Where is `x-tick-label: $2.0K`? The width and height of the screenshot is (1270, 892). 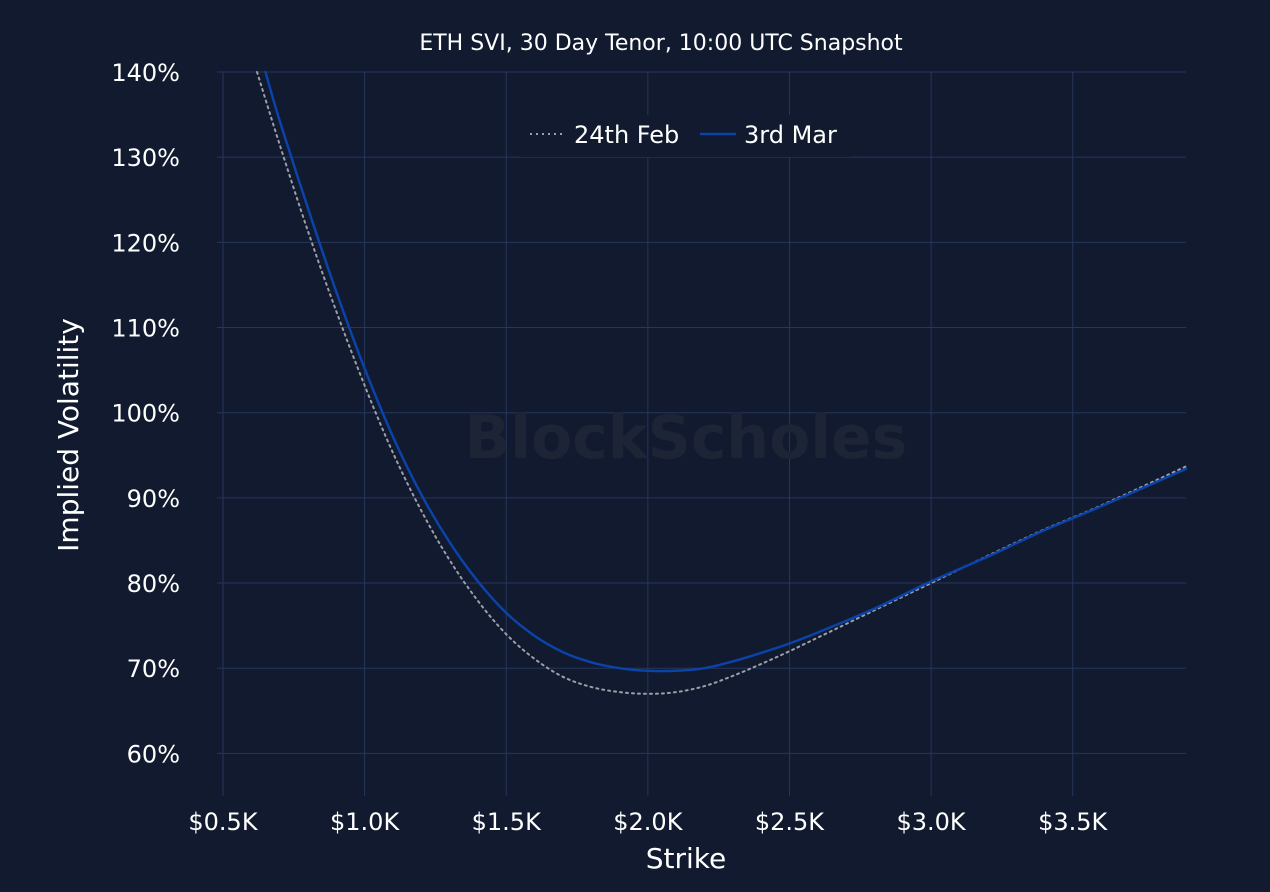 x-tick-label: $2.0K is located at coordinates (648, 822).